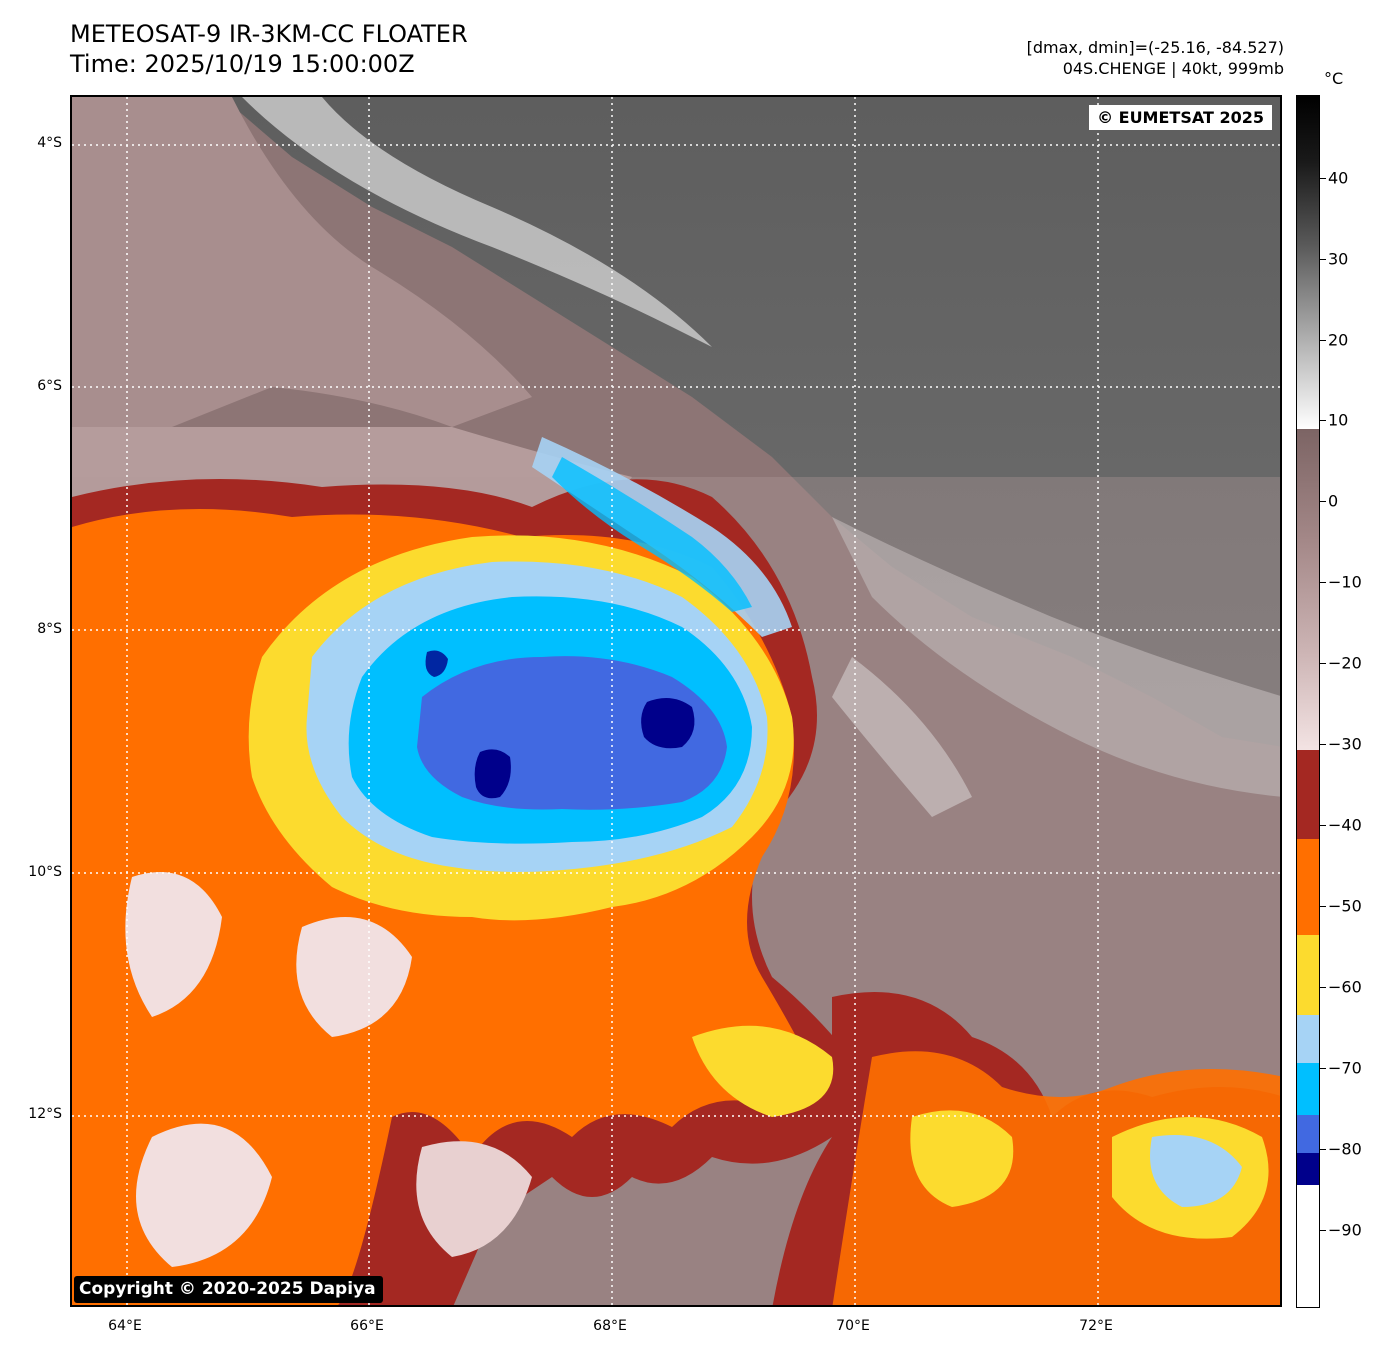 This screenshot has width=1388, height=1359. I want to click on colorbar-label-m80: −80, so click(1345, 1149).